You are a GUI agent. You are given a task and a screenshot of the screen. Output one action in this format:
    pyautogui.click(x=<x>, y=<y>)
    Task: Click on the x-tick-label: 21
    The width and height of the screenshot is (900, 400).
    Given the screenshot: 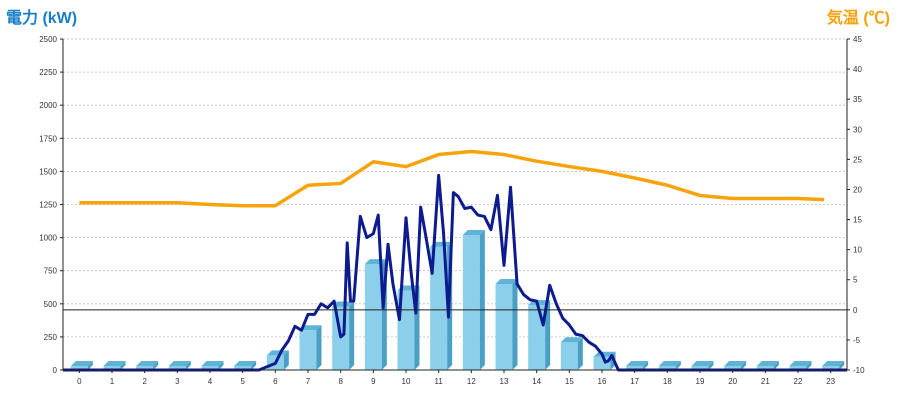 What is the action you would take?
    pyautogui.click(x=765, y=381)
    